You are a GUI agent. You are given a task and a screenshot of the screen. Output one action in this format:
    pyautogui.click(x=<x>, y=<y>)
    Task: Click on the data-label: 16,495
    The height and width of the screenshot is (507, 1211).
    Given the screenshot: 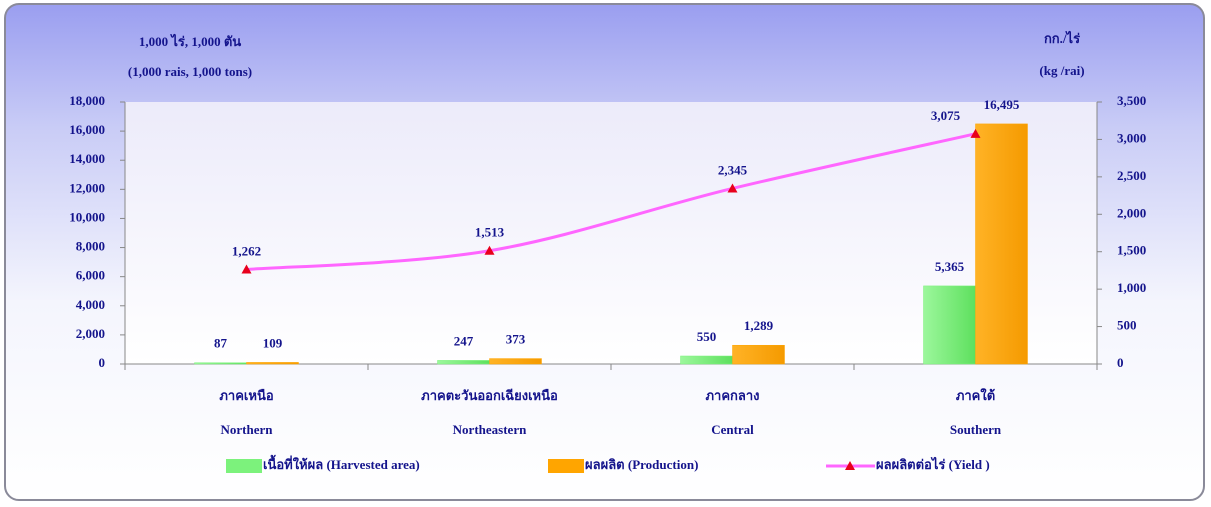 What is the action you would take?
    pyautogui.click(x=1002, y=104)
    